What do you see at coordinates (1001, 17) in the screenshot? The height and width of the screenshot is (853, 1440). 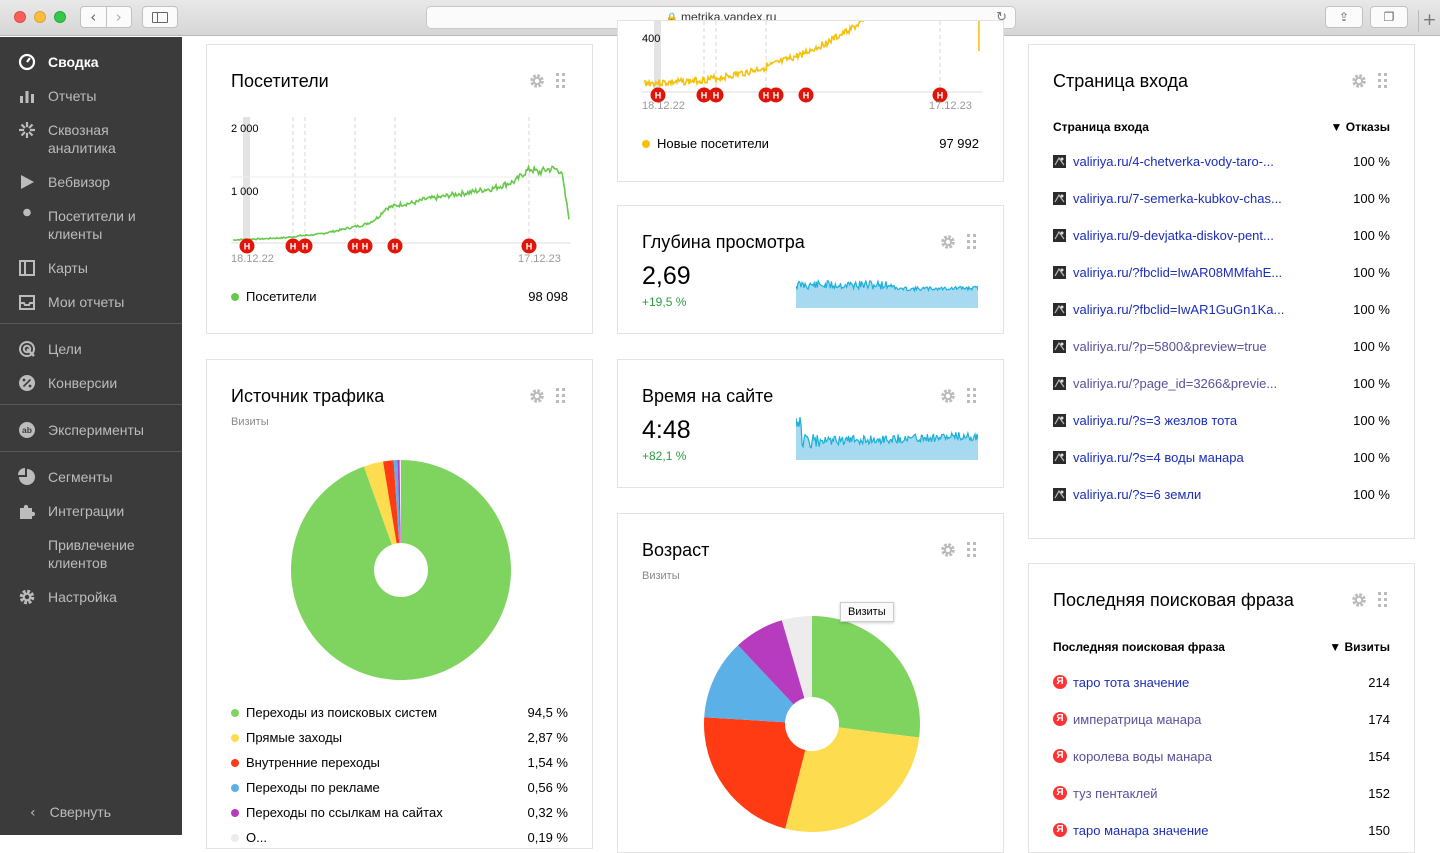 I see `reload-icon: ↻` at bounding box center [1001, 17].